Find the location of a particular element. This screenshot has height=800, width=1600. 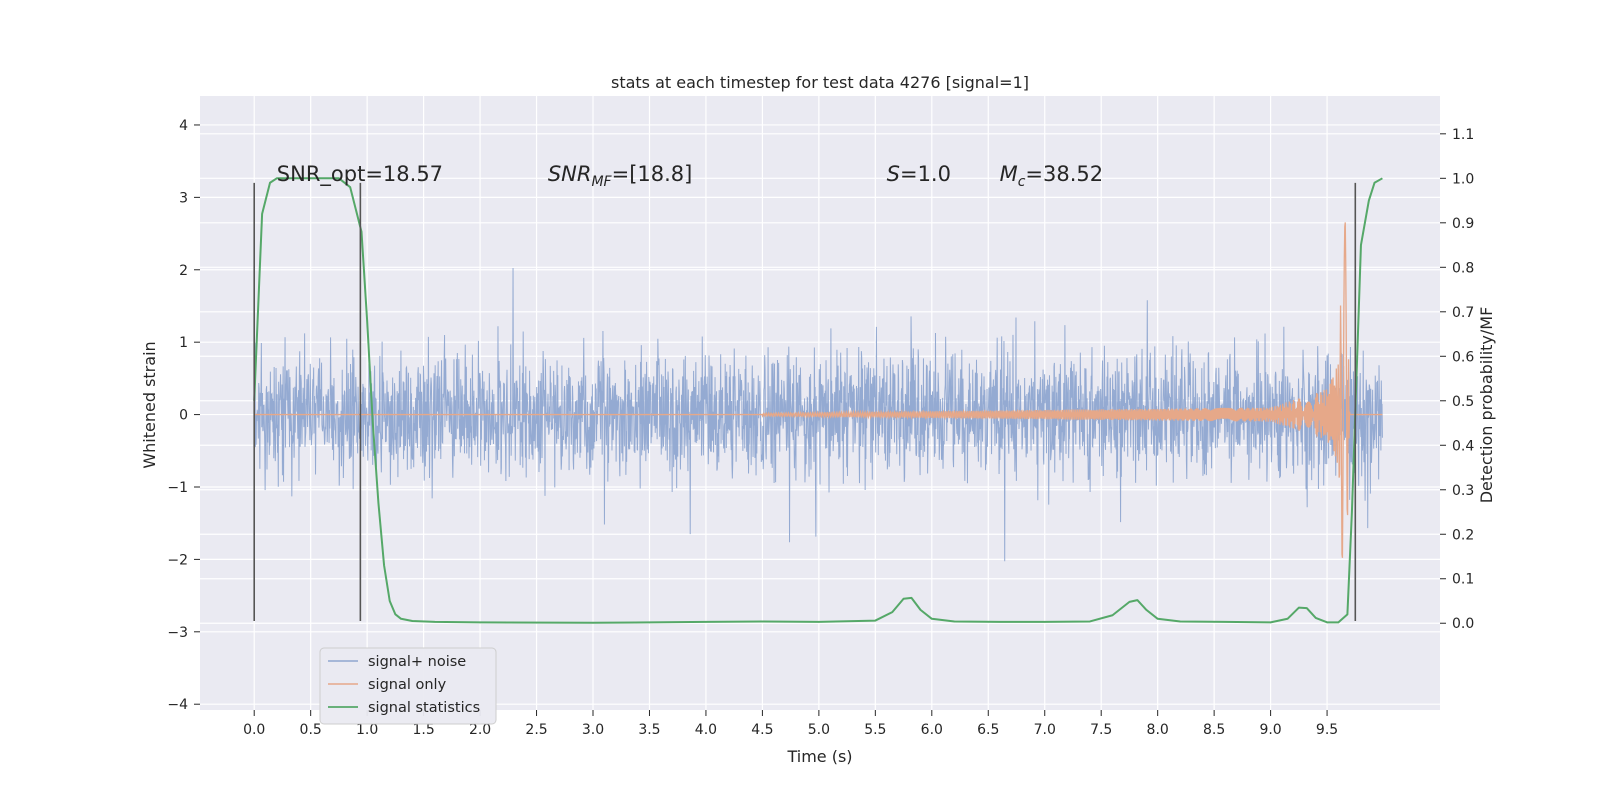

y2-tick-label: 1.1 is located at coordinates (1463, 135).